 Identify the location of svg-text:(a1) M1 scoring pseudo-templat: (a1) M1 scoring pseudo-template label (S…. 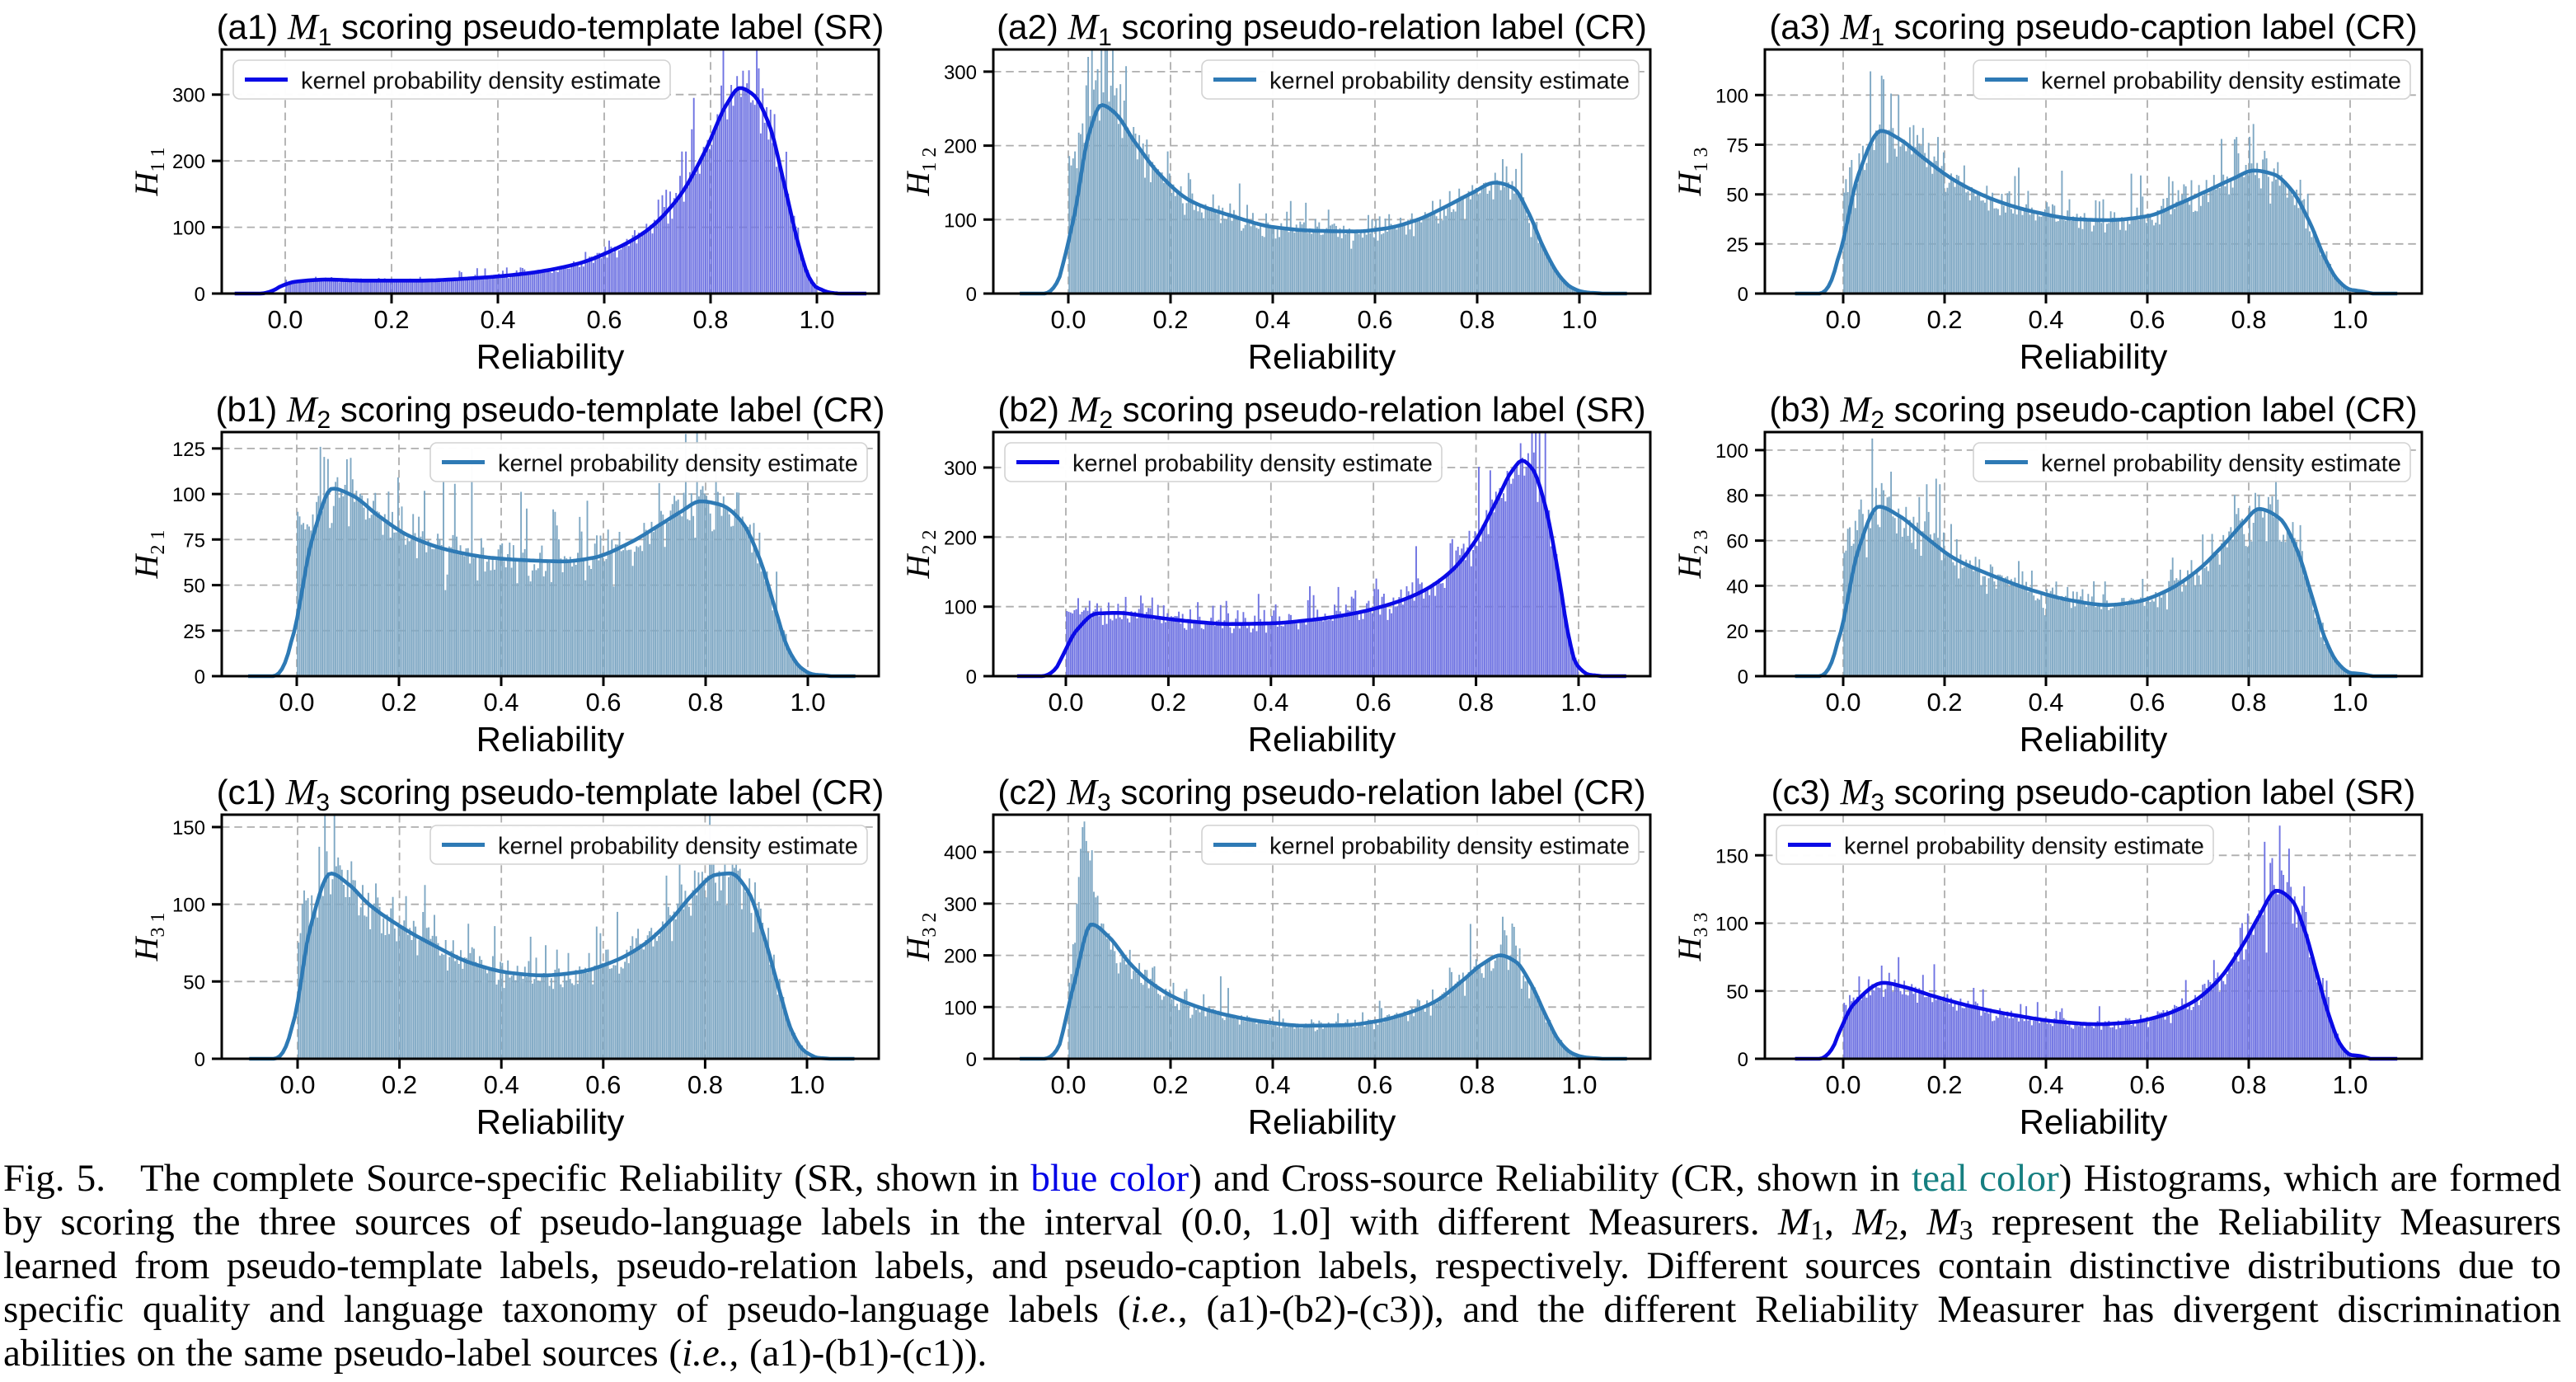
(550, 29).